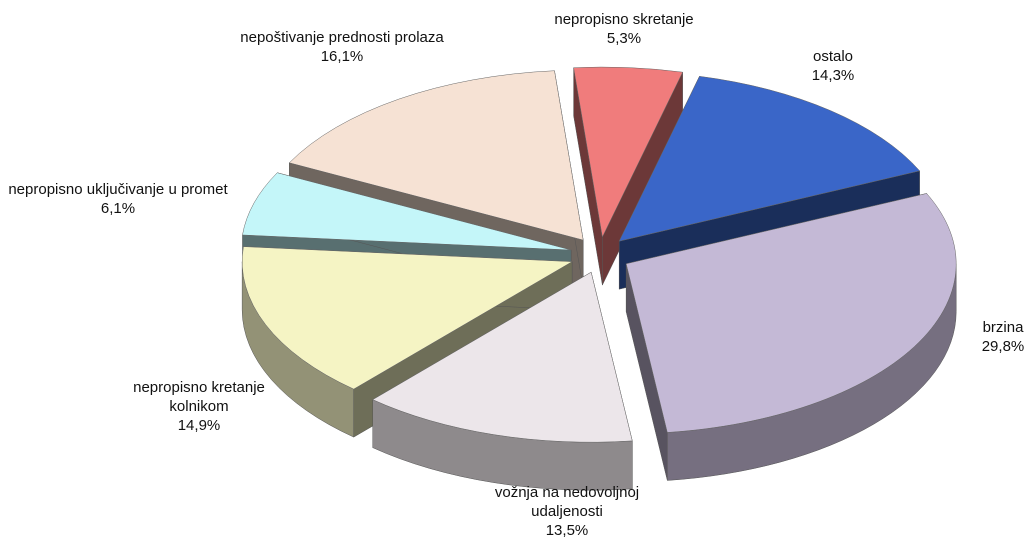  What do you see at coordinates (833, 66) in the screenshot?
I see `slice-label: ostalo 14,3%` at bounding box center [833, 66].